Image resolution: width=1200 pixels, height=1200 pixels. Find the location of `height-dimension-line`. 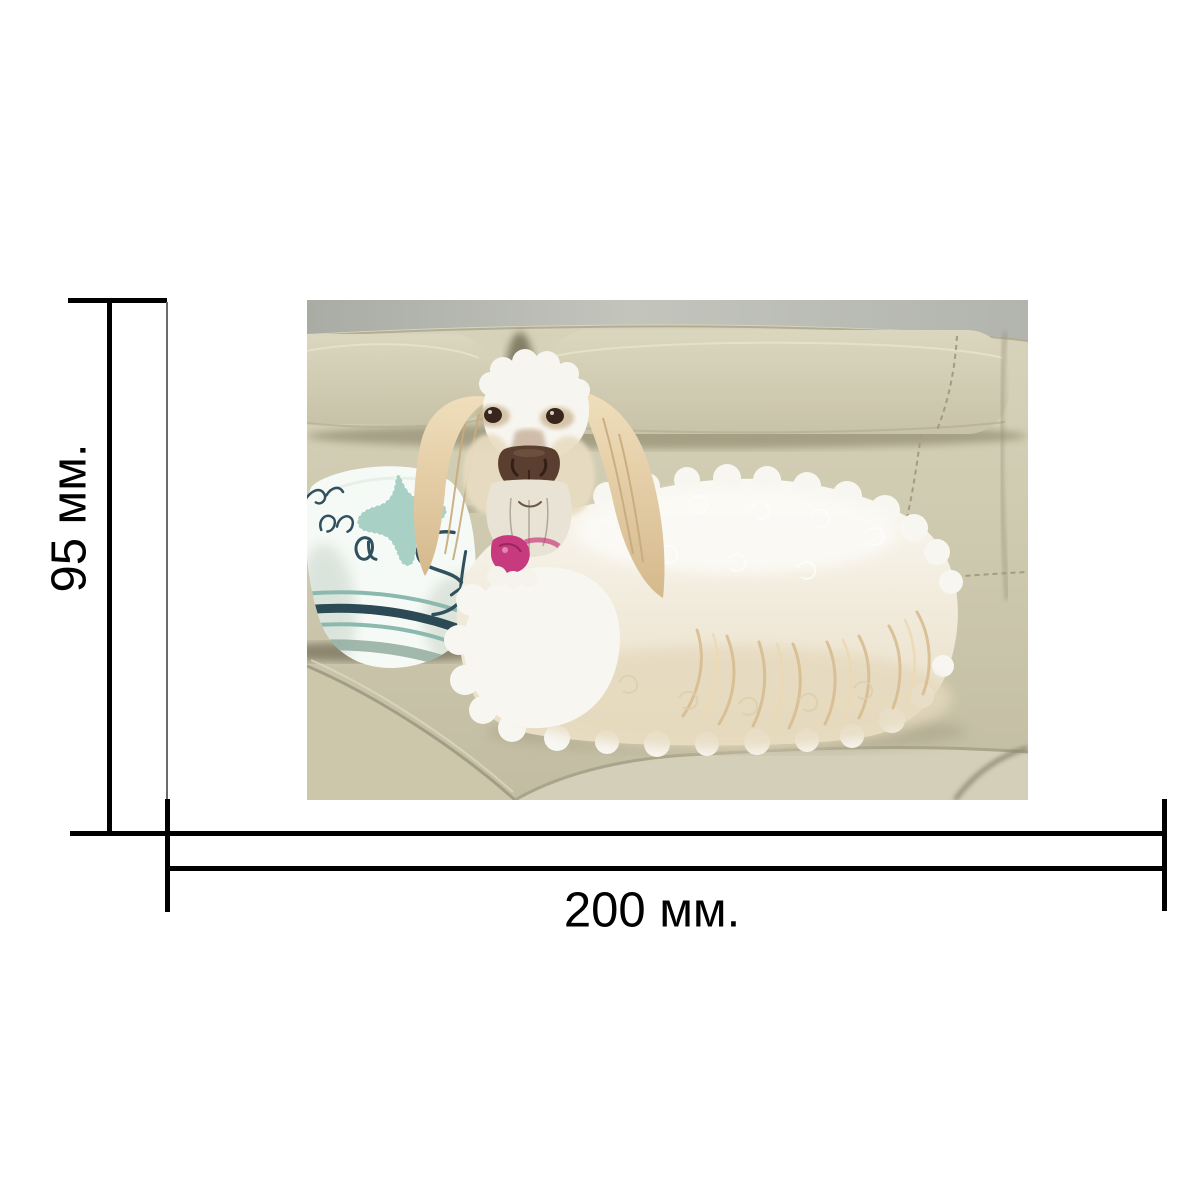

height-dimension-line is located at coordinates (109, 567).